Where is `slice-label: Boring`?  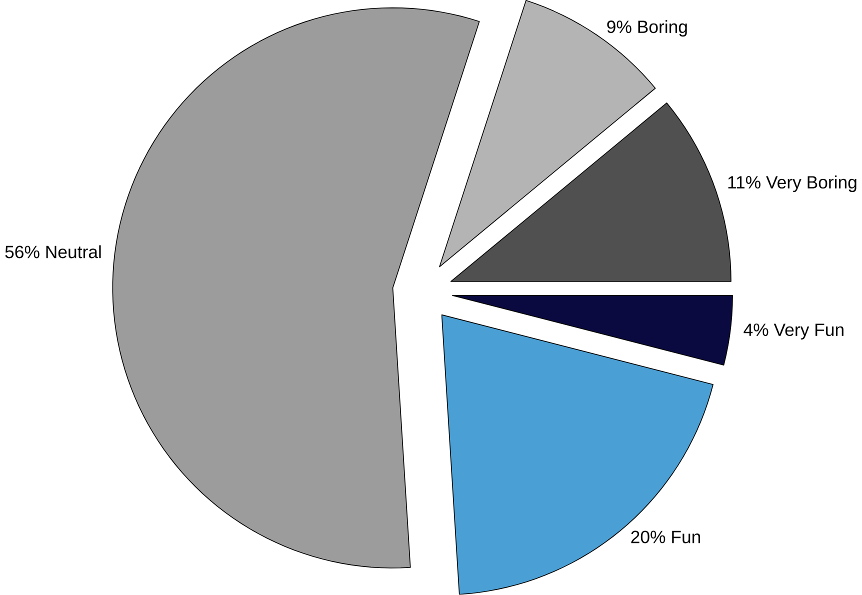 slice-label: Boring is located at coordinates (662, 28).